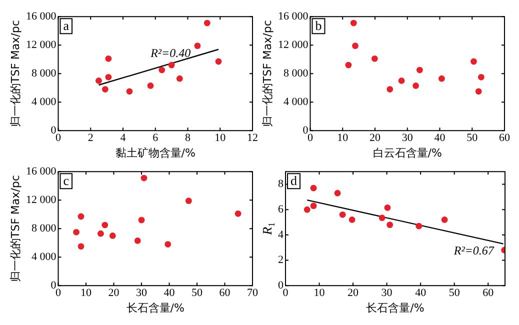  Describe the element at coordinates (188, 138) in the screenshot. I see `x-tick-label: 8` at that location.